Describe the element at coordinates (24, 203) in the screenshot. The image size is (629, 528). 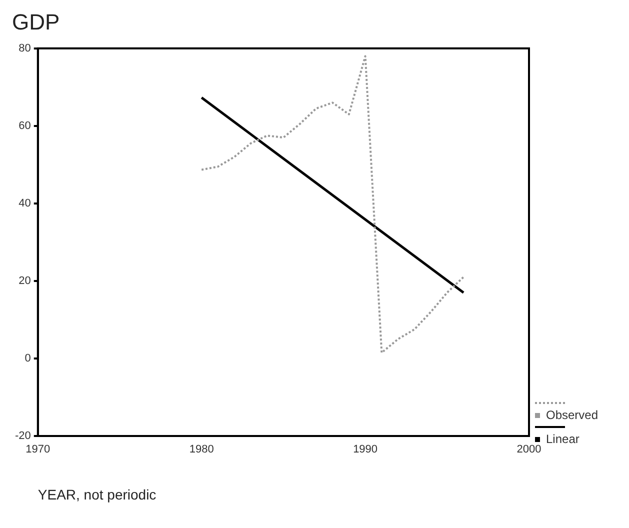
I see `y-tick-label: 40` at that location.